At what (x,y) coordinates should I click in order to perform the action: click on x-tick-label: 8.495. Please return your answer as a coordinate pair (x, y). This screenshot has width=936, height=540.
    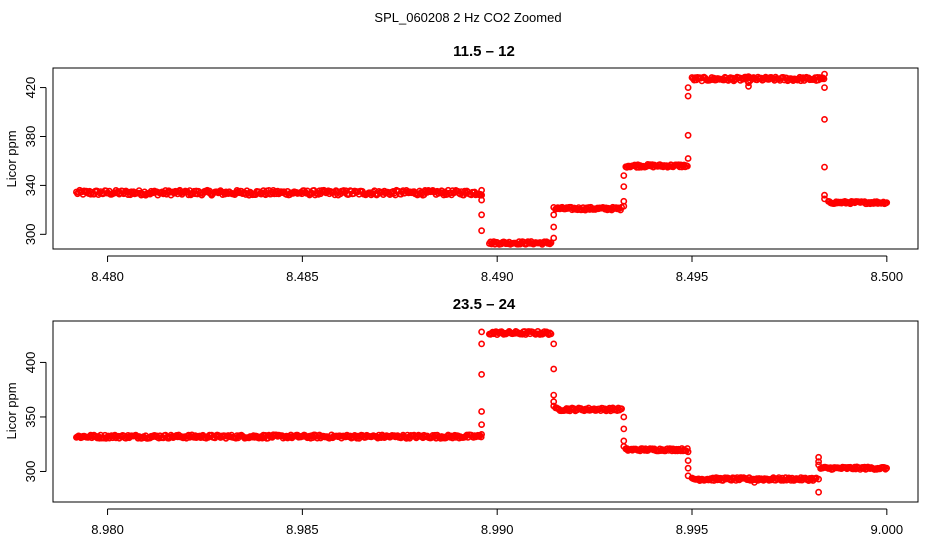
    Looking at the image, I should click on (692, 276).